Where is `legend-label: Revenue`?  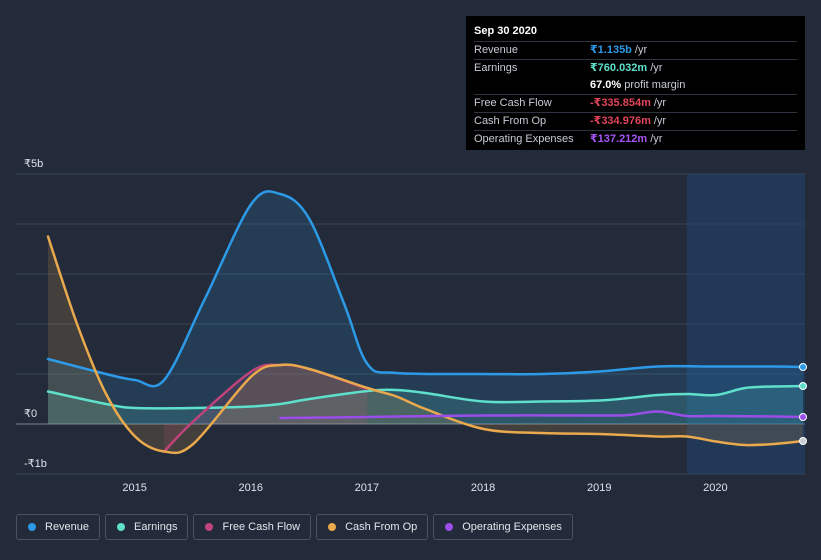
legend-label: Revenue is located at coordinates (67, 527).